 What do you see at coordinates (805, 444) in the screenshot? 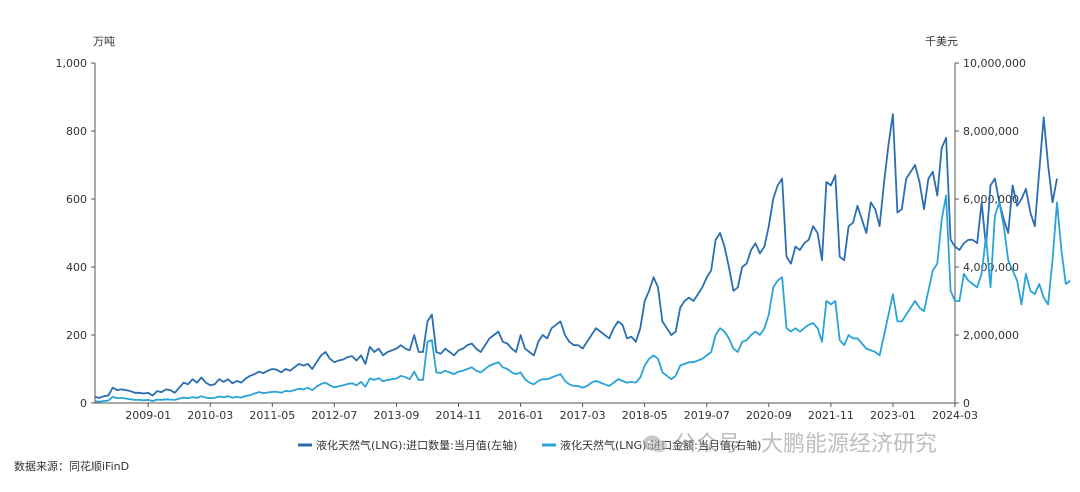
I see `watermark-text: 公众号 · 大鹏能源经济研究` at bounding box center [805, 444].